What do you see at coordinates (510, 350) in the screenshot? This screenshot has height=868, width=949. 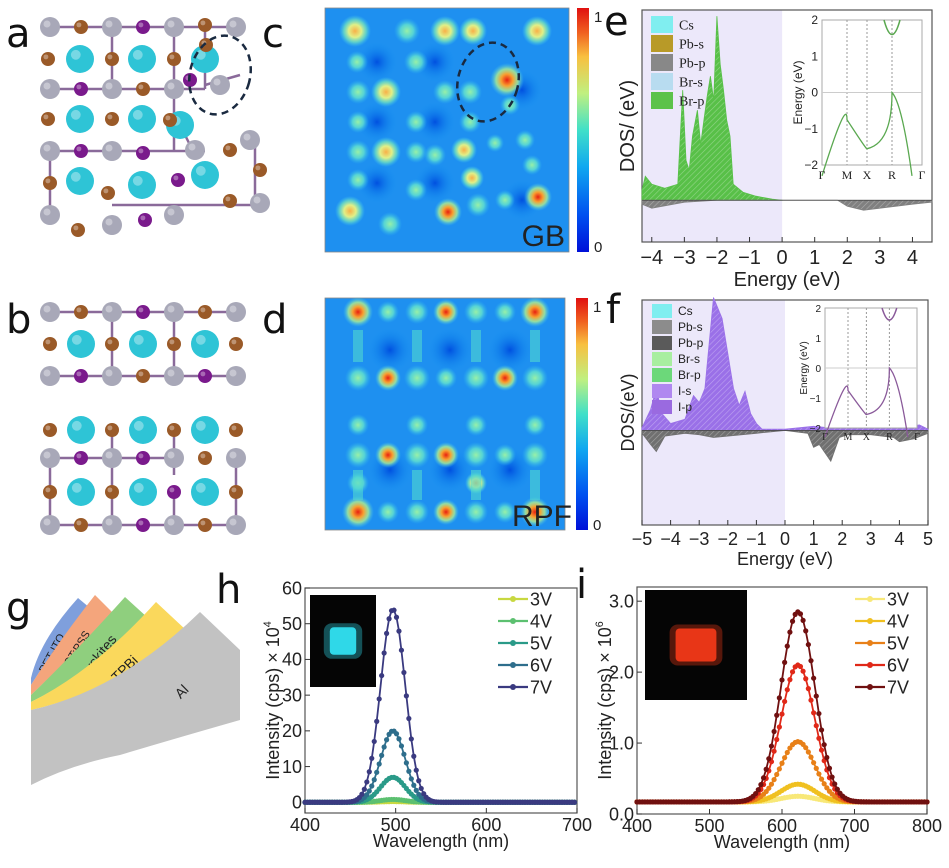 I see `low-density-region` at bounding box center [510, 350].